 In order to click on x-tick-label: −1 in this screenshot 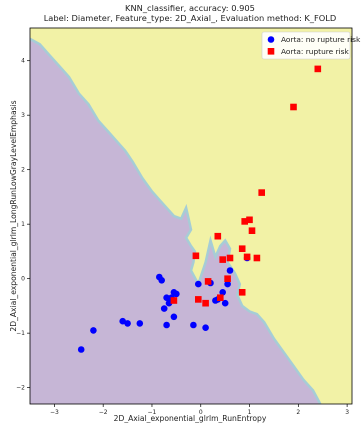, I will do `click(152, 412)`.